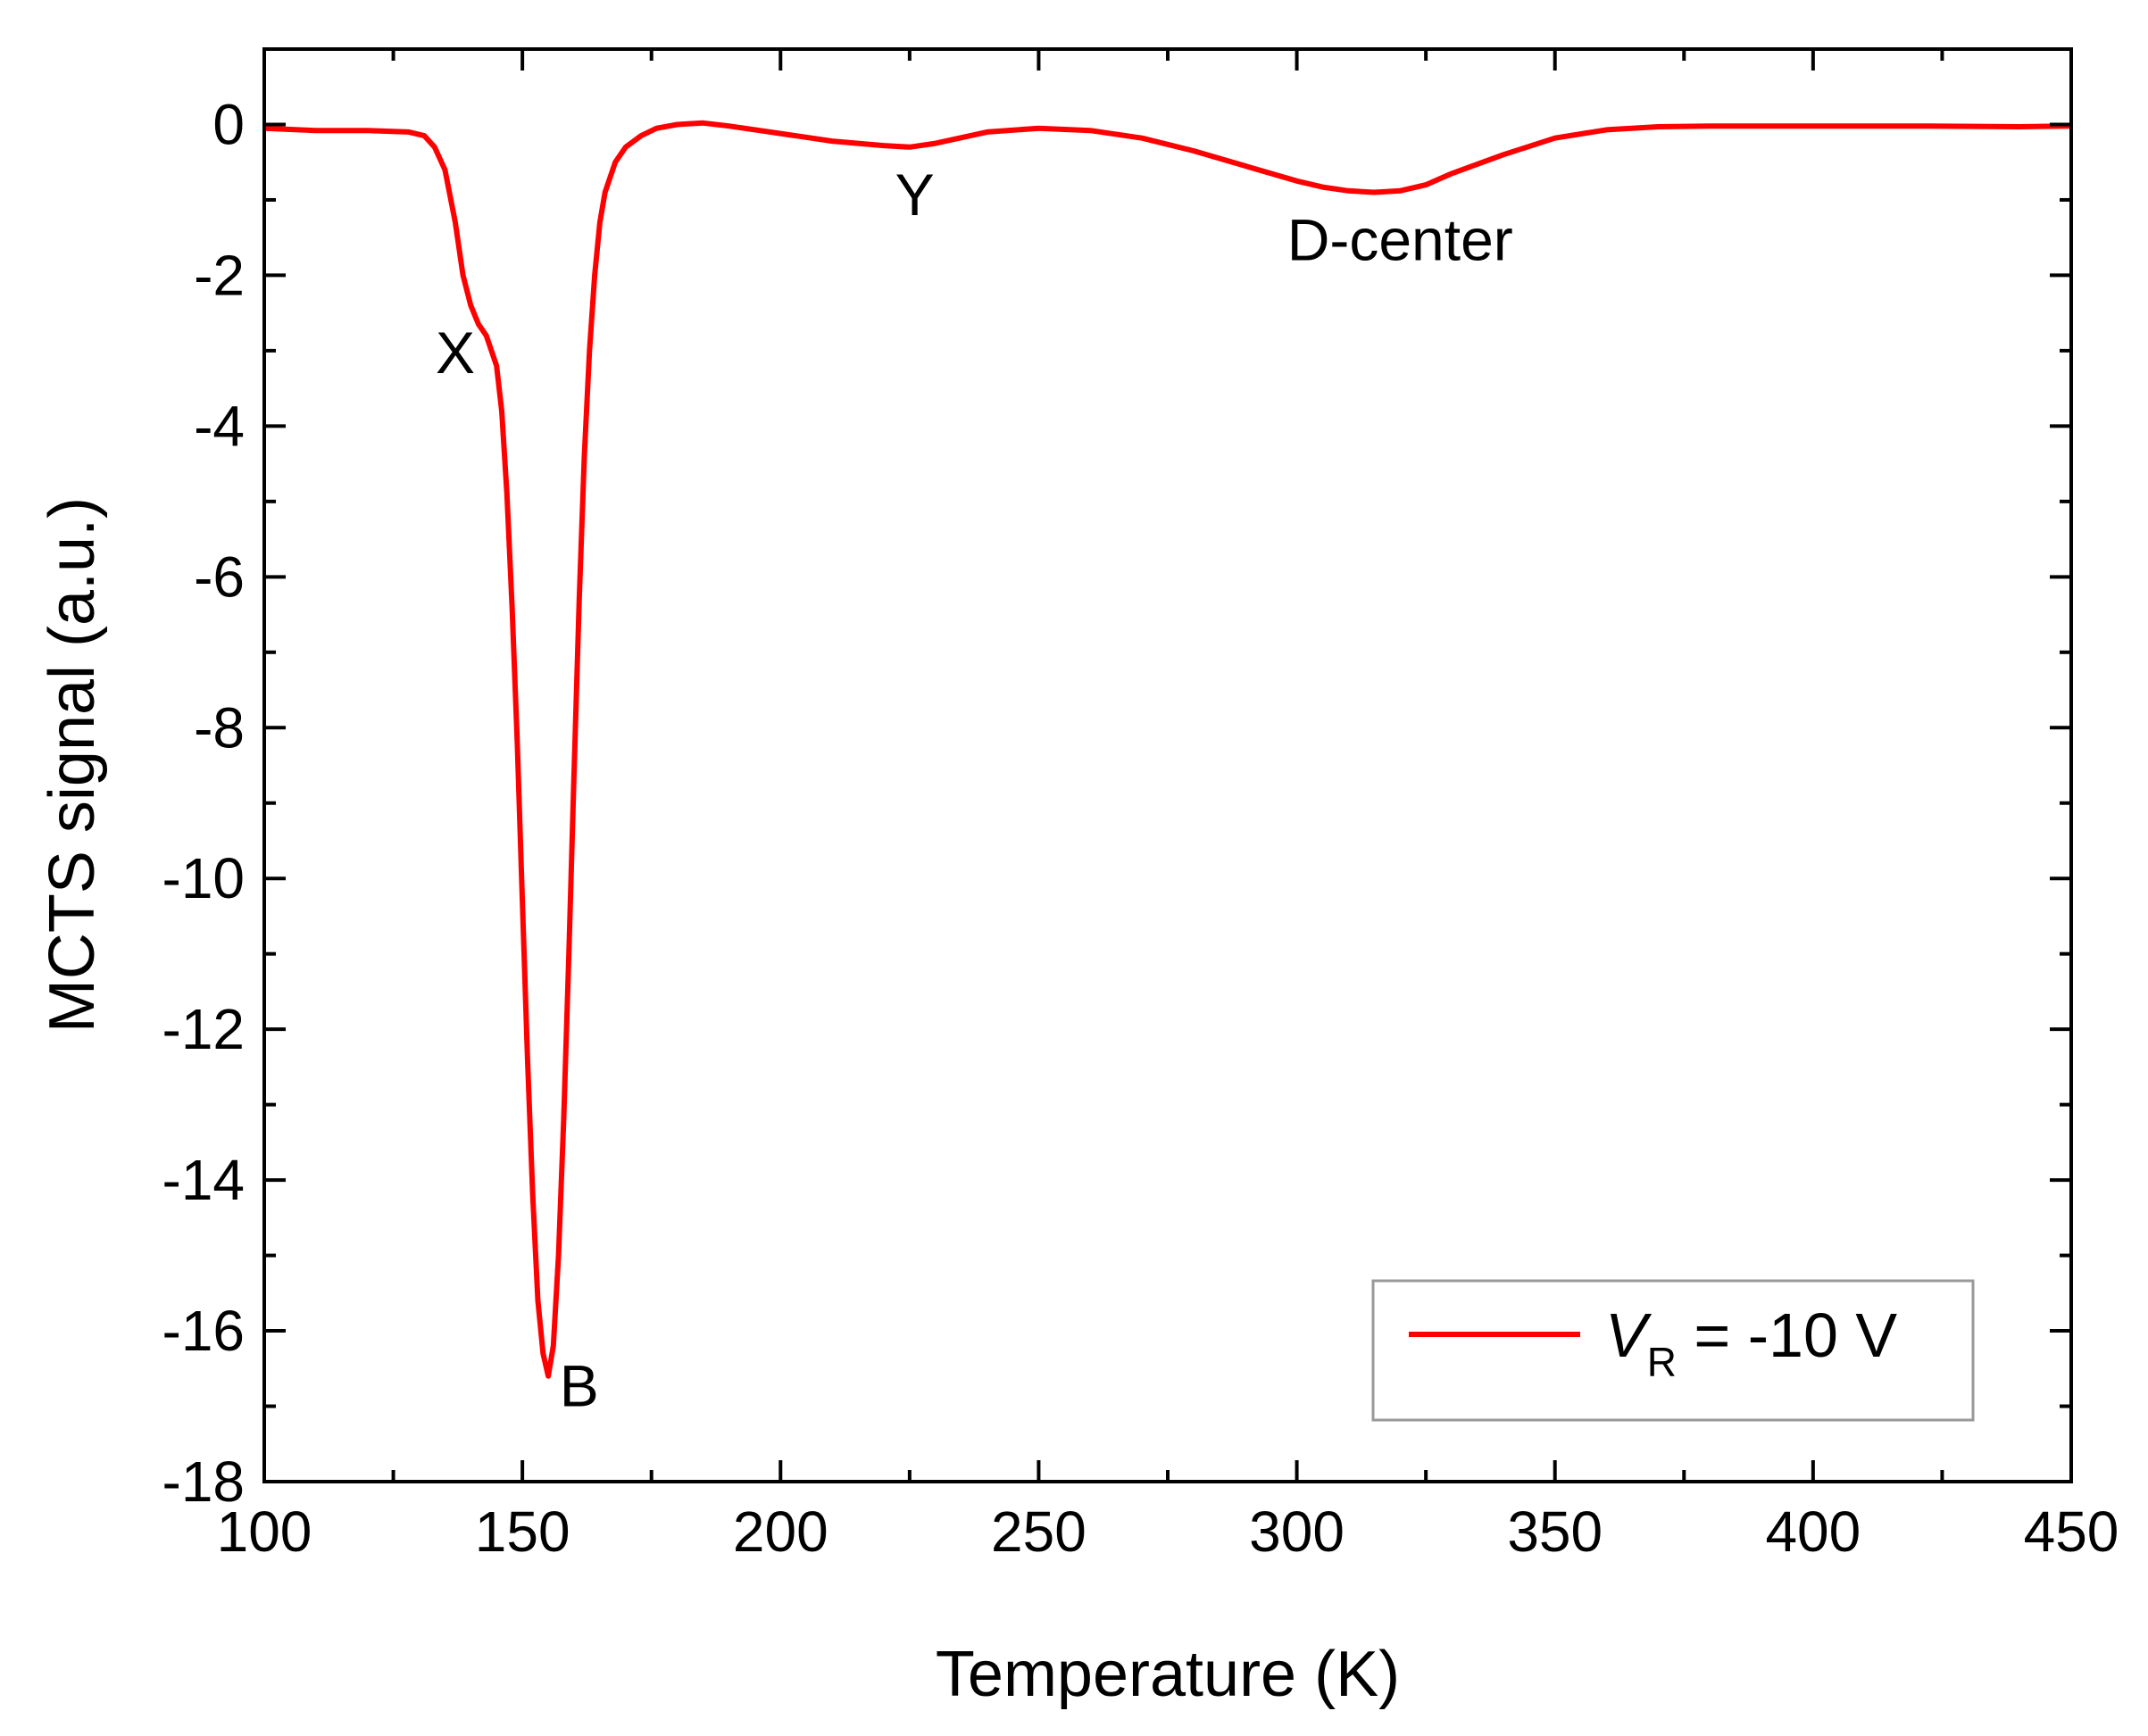  What do you see at coordinates (204, 1331) in the screenshot?
I see `y-tick-label: -16` at bounding box center [204, 1331].